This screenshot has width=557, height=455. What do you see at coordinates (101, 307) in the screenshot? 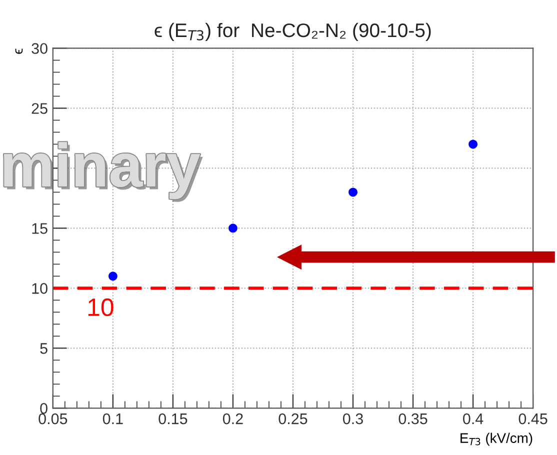
I see `ref-line-label: 10` at bounding box center [101, 307].